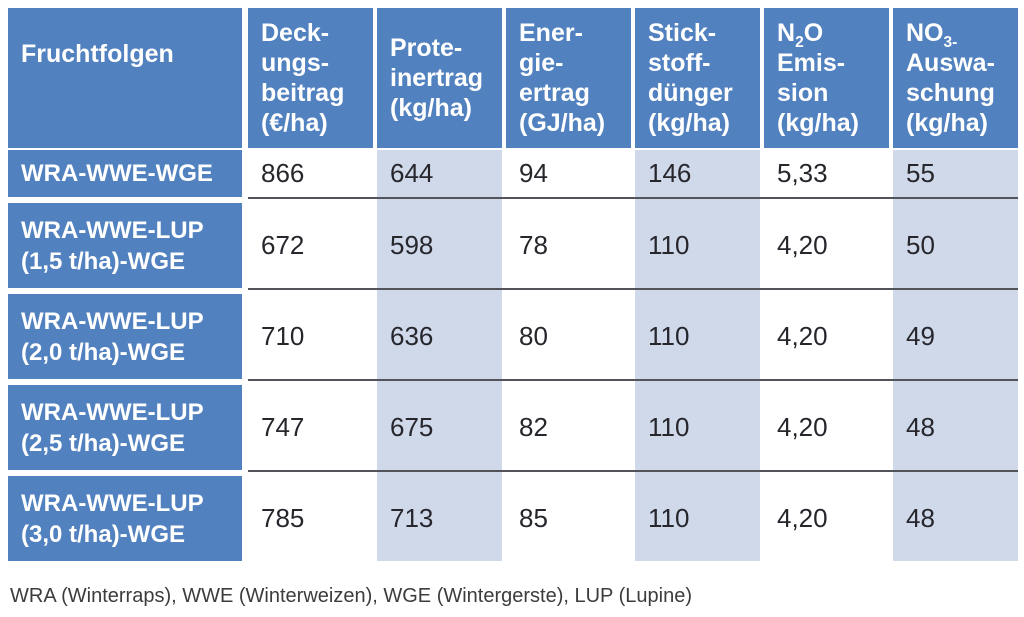  What do you see at coordinates (412, 336) in the screenshot?
I see `value-cell: 636` at bounding box center [412, 336].